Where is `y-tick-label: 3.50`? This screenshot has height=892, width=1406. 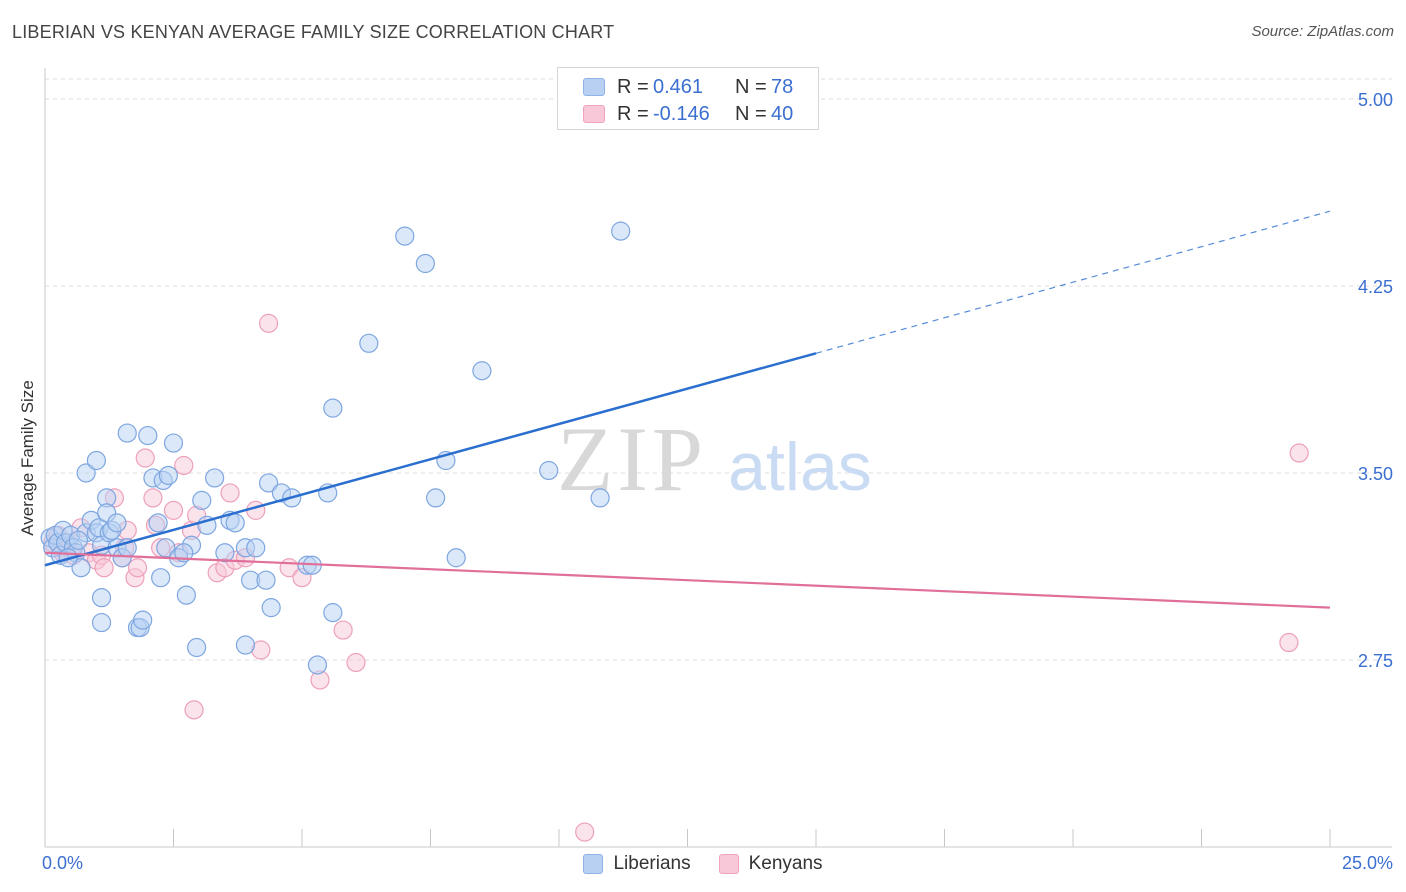 y-tick-label: 3.50 is located at coordinates (1375, 474).